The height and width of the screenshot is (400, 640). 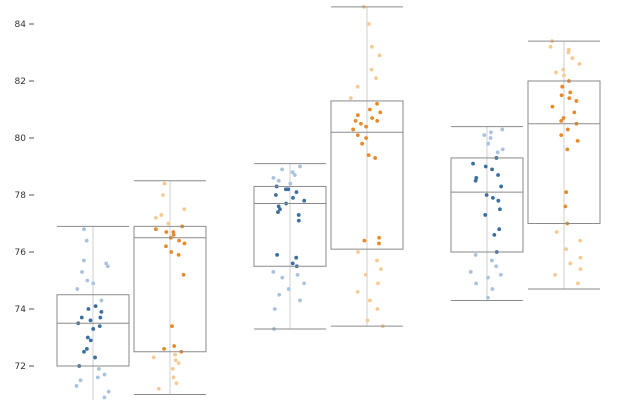 I want to click on blue-box, so click(x=487, y=213).